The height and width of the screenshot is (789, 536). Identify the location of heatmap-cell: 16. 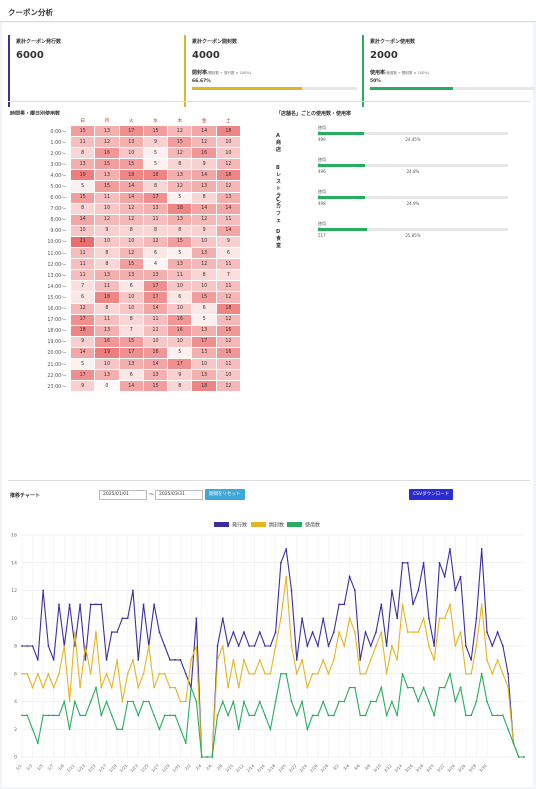
(107, 153).